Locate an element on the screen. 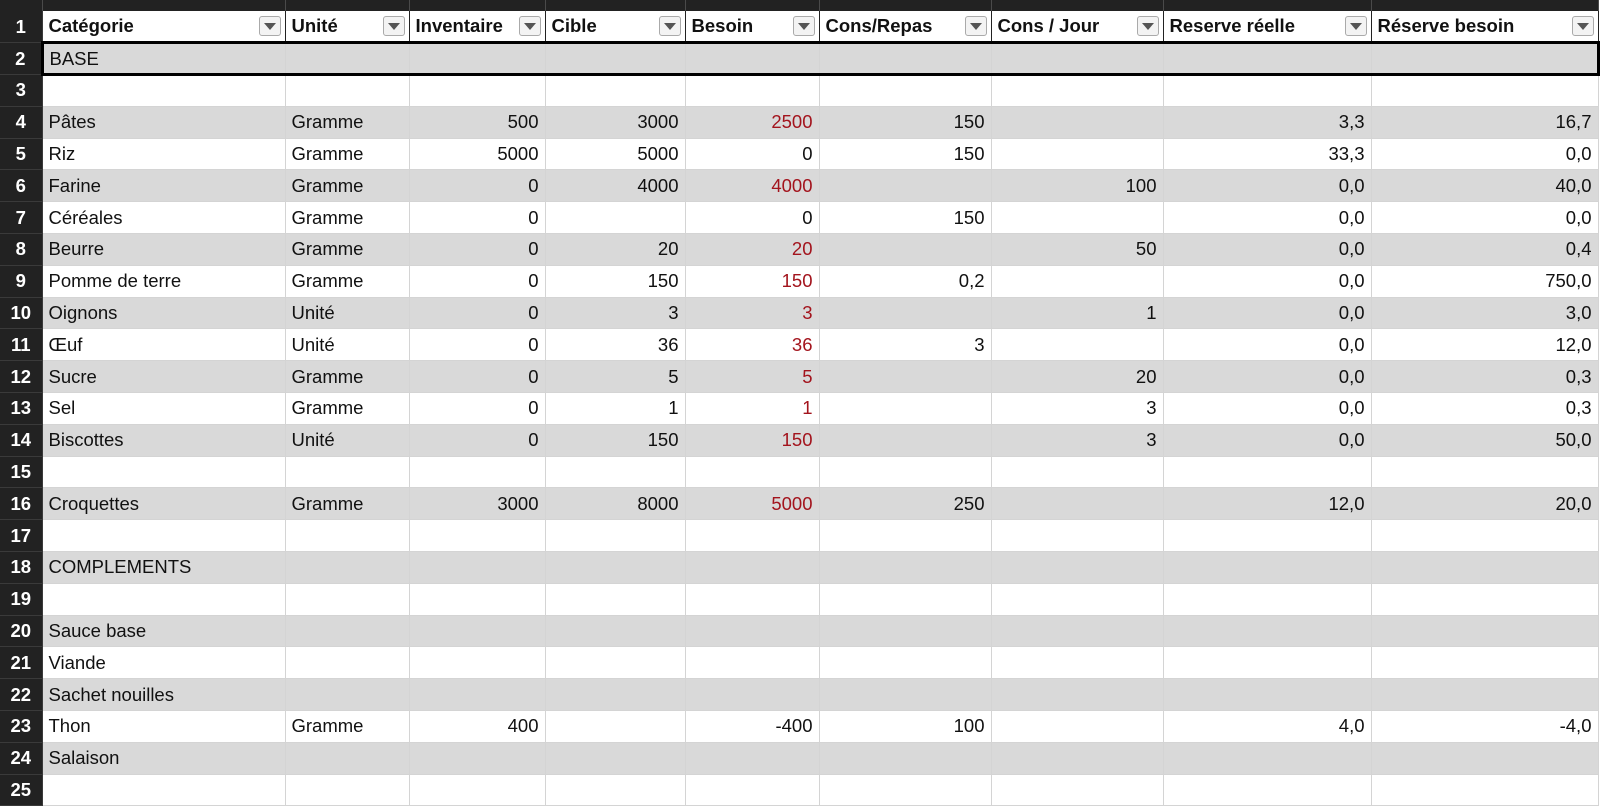  table-cell: 1 is located at coordinates (752, 408).